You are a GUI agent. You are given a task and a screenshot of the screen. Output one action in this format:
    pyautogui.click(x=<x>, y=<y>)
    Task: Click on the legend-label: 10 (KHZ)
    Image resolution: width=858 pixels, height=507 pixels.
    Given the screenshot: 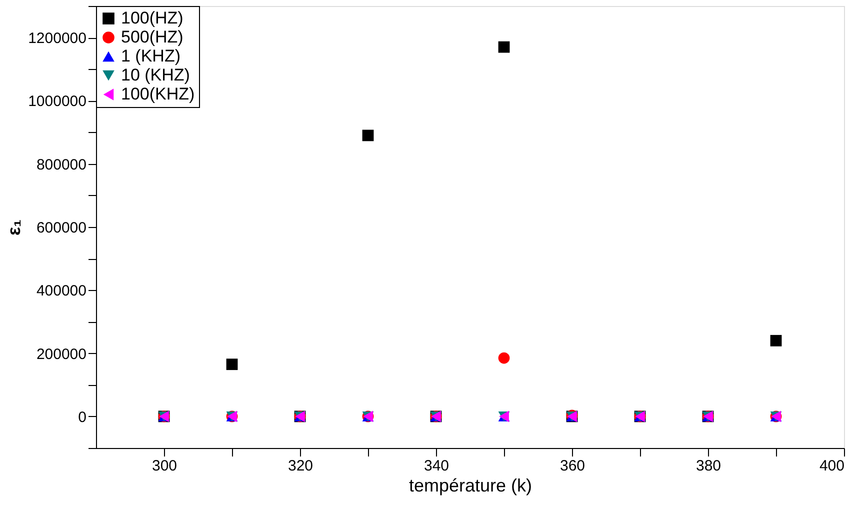 What is the action you would take?
    pyautogui.click(x=155, y=75)
    